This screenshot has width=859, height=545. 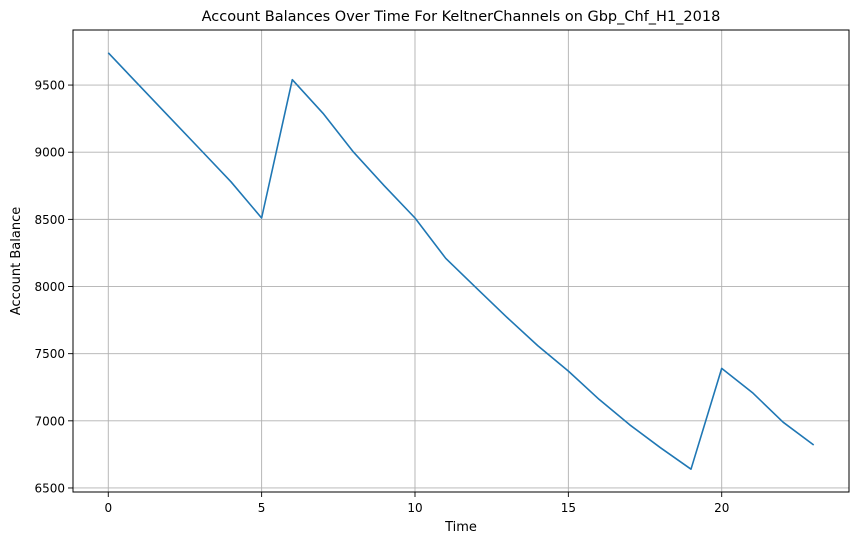 I want to click on y-tick-label: 7500, so click(x=49, y=354).